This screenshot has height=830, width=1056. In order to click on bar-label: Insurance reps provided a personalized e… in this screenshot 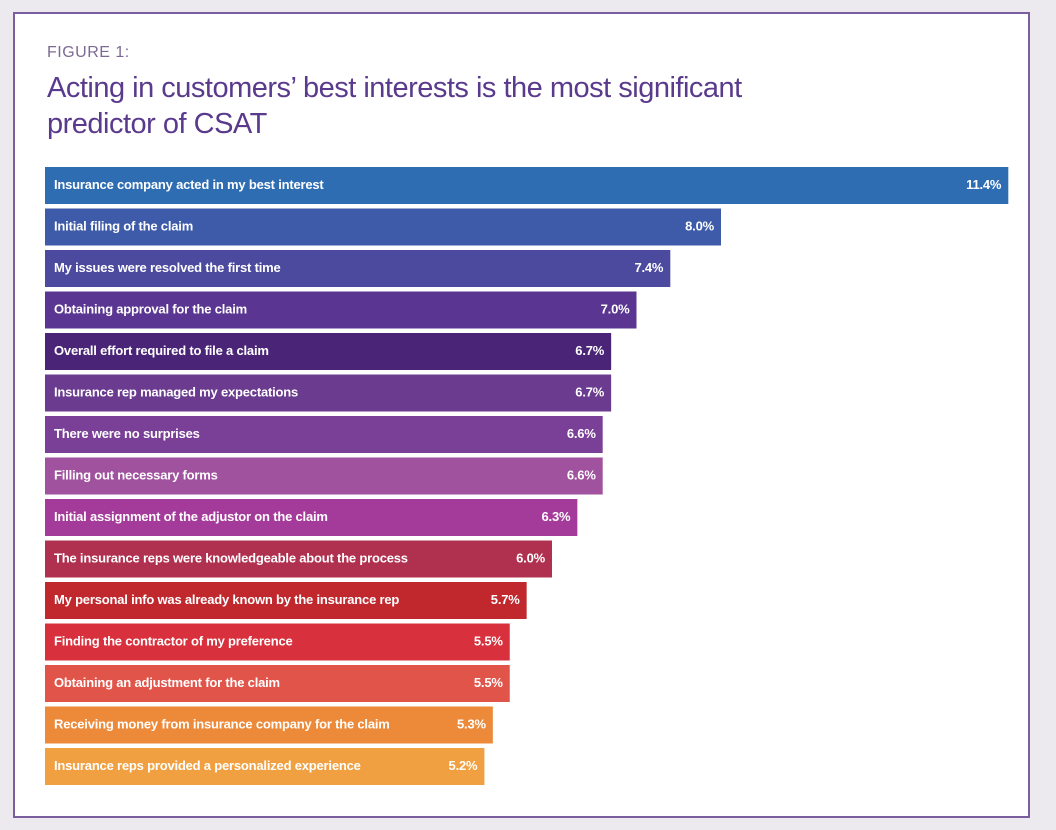, I will do `click(207, 765)`.